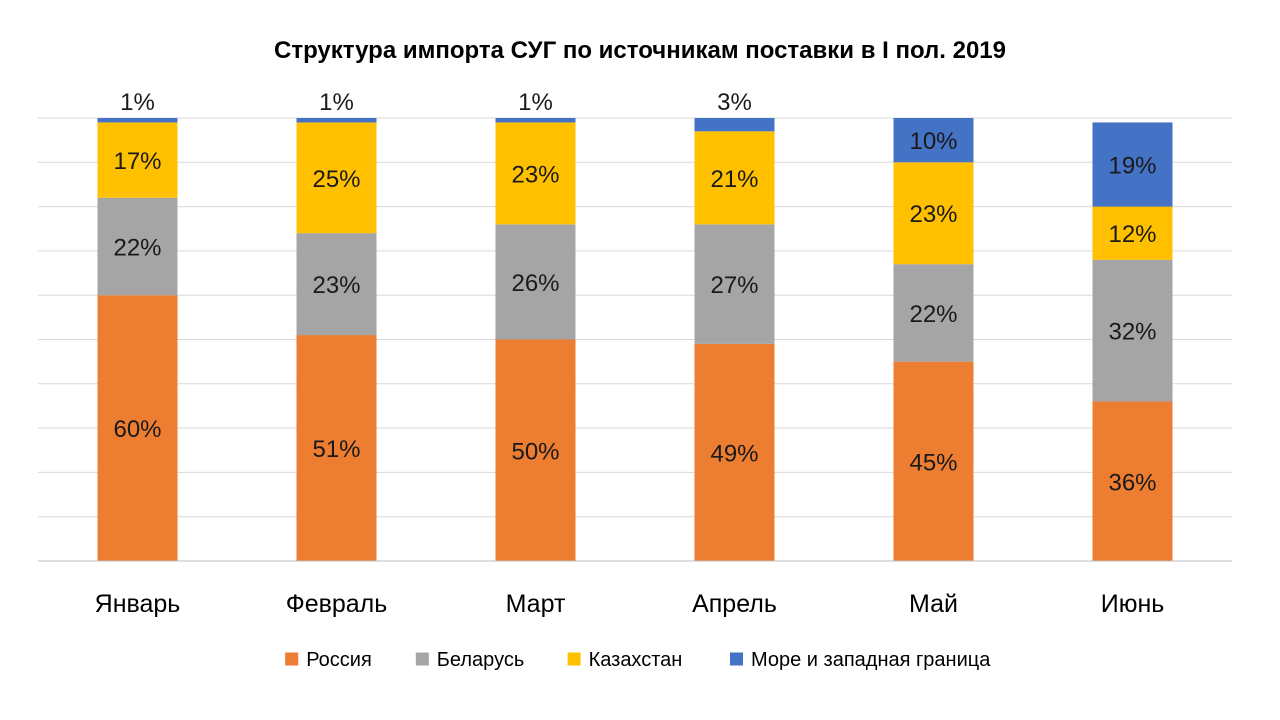  I want to click on data-label: 50%, so click(535, 451).